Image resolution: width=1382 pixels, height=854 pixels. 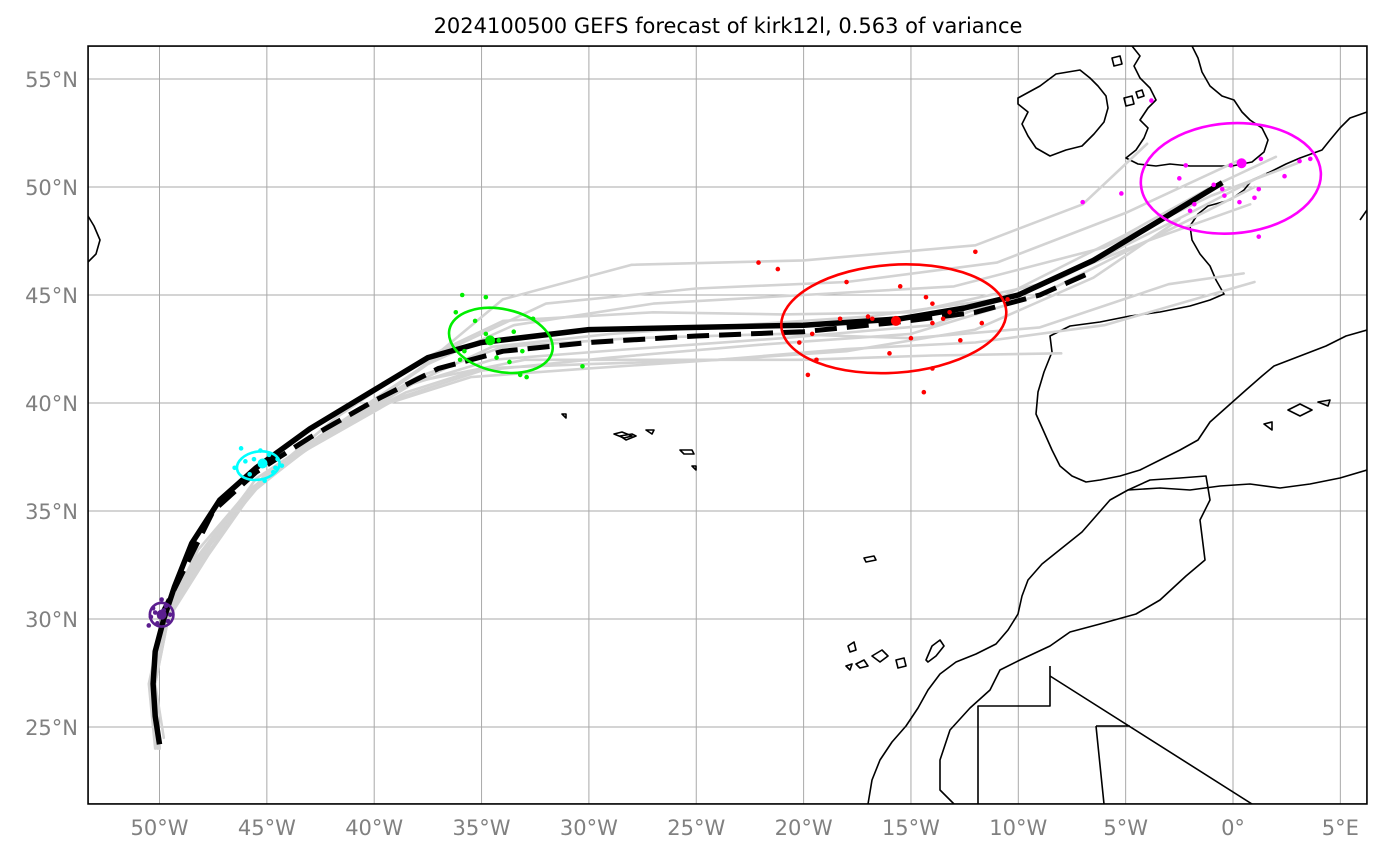 What do you see at coordinates (1125, 828) in the screenshot?
I see `lon-label: 5°W` at bounding box center [1125, 828].